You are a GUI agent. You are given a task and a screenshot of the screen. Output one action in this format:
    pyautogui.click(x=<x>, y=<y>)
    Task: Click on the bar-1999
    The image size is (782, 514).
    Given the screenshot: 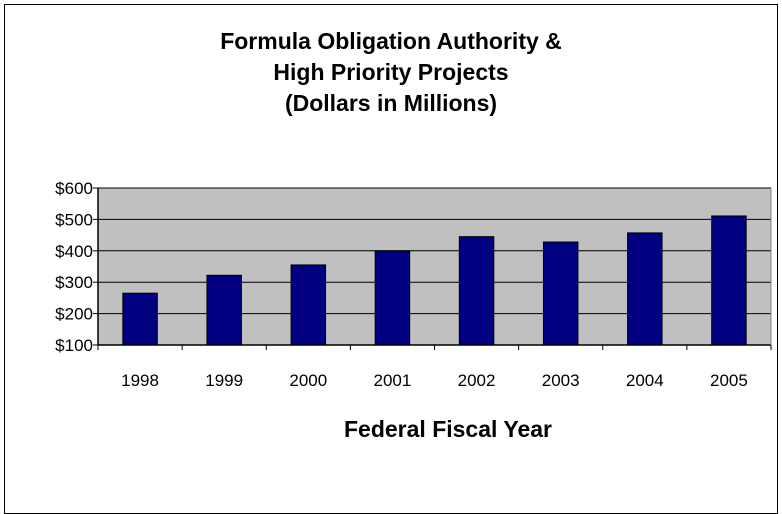 What is the action you would take?
    pyautogui.click(x=224, y=310)
    